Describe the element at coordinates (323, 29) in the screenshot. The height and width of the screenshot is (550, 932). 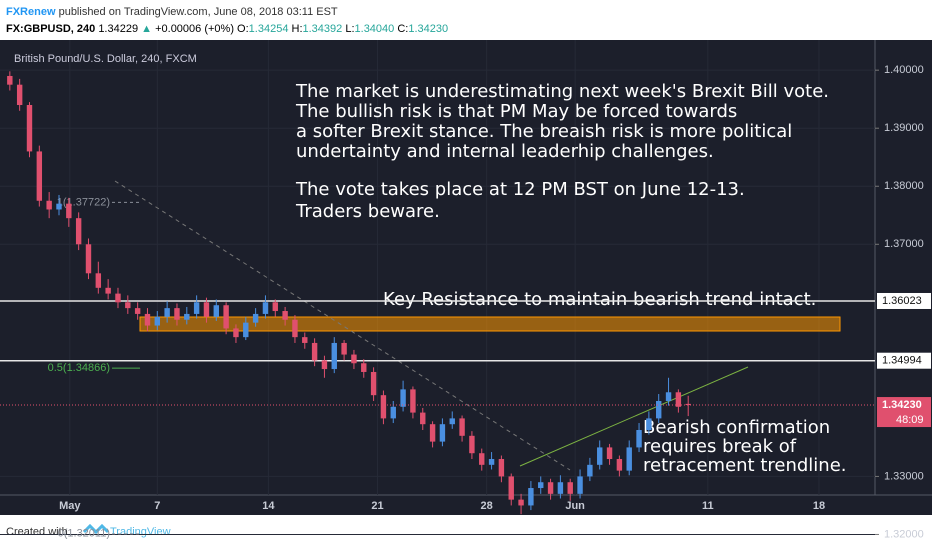
I see `h: 1.34392` at that location.